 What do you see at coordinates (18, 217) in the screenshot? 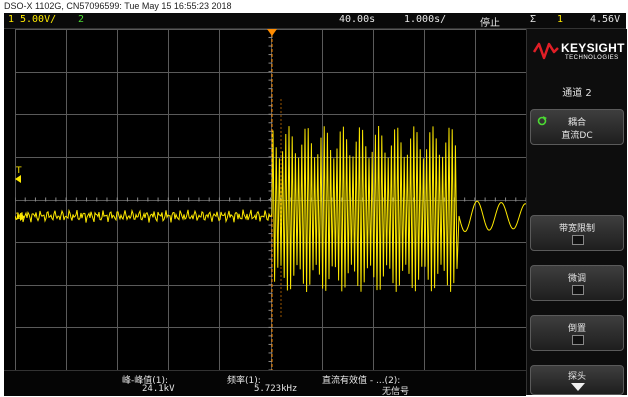
I see `ch1-ground-marker: 1` at bounding box center [18, 217].